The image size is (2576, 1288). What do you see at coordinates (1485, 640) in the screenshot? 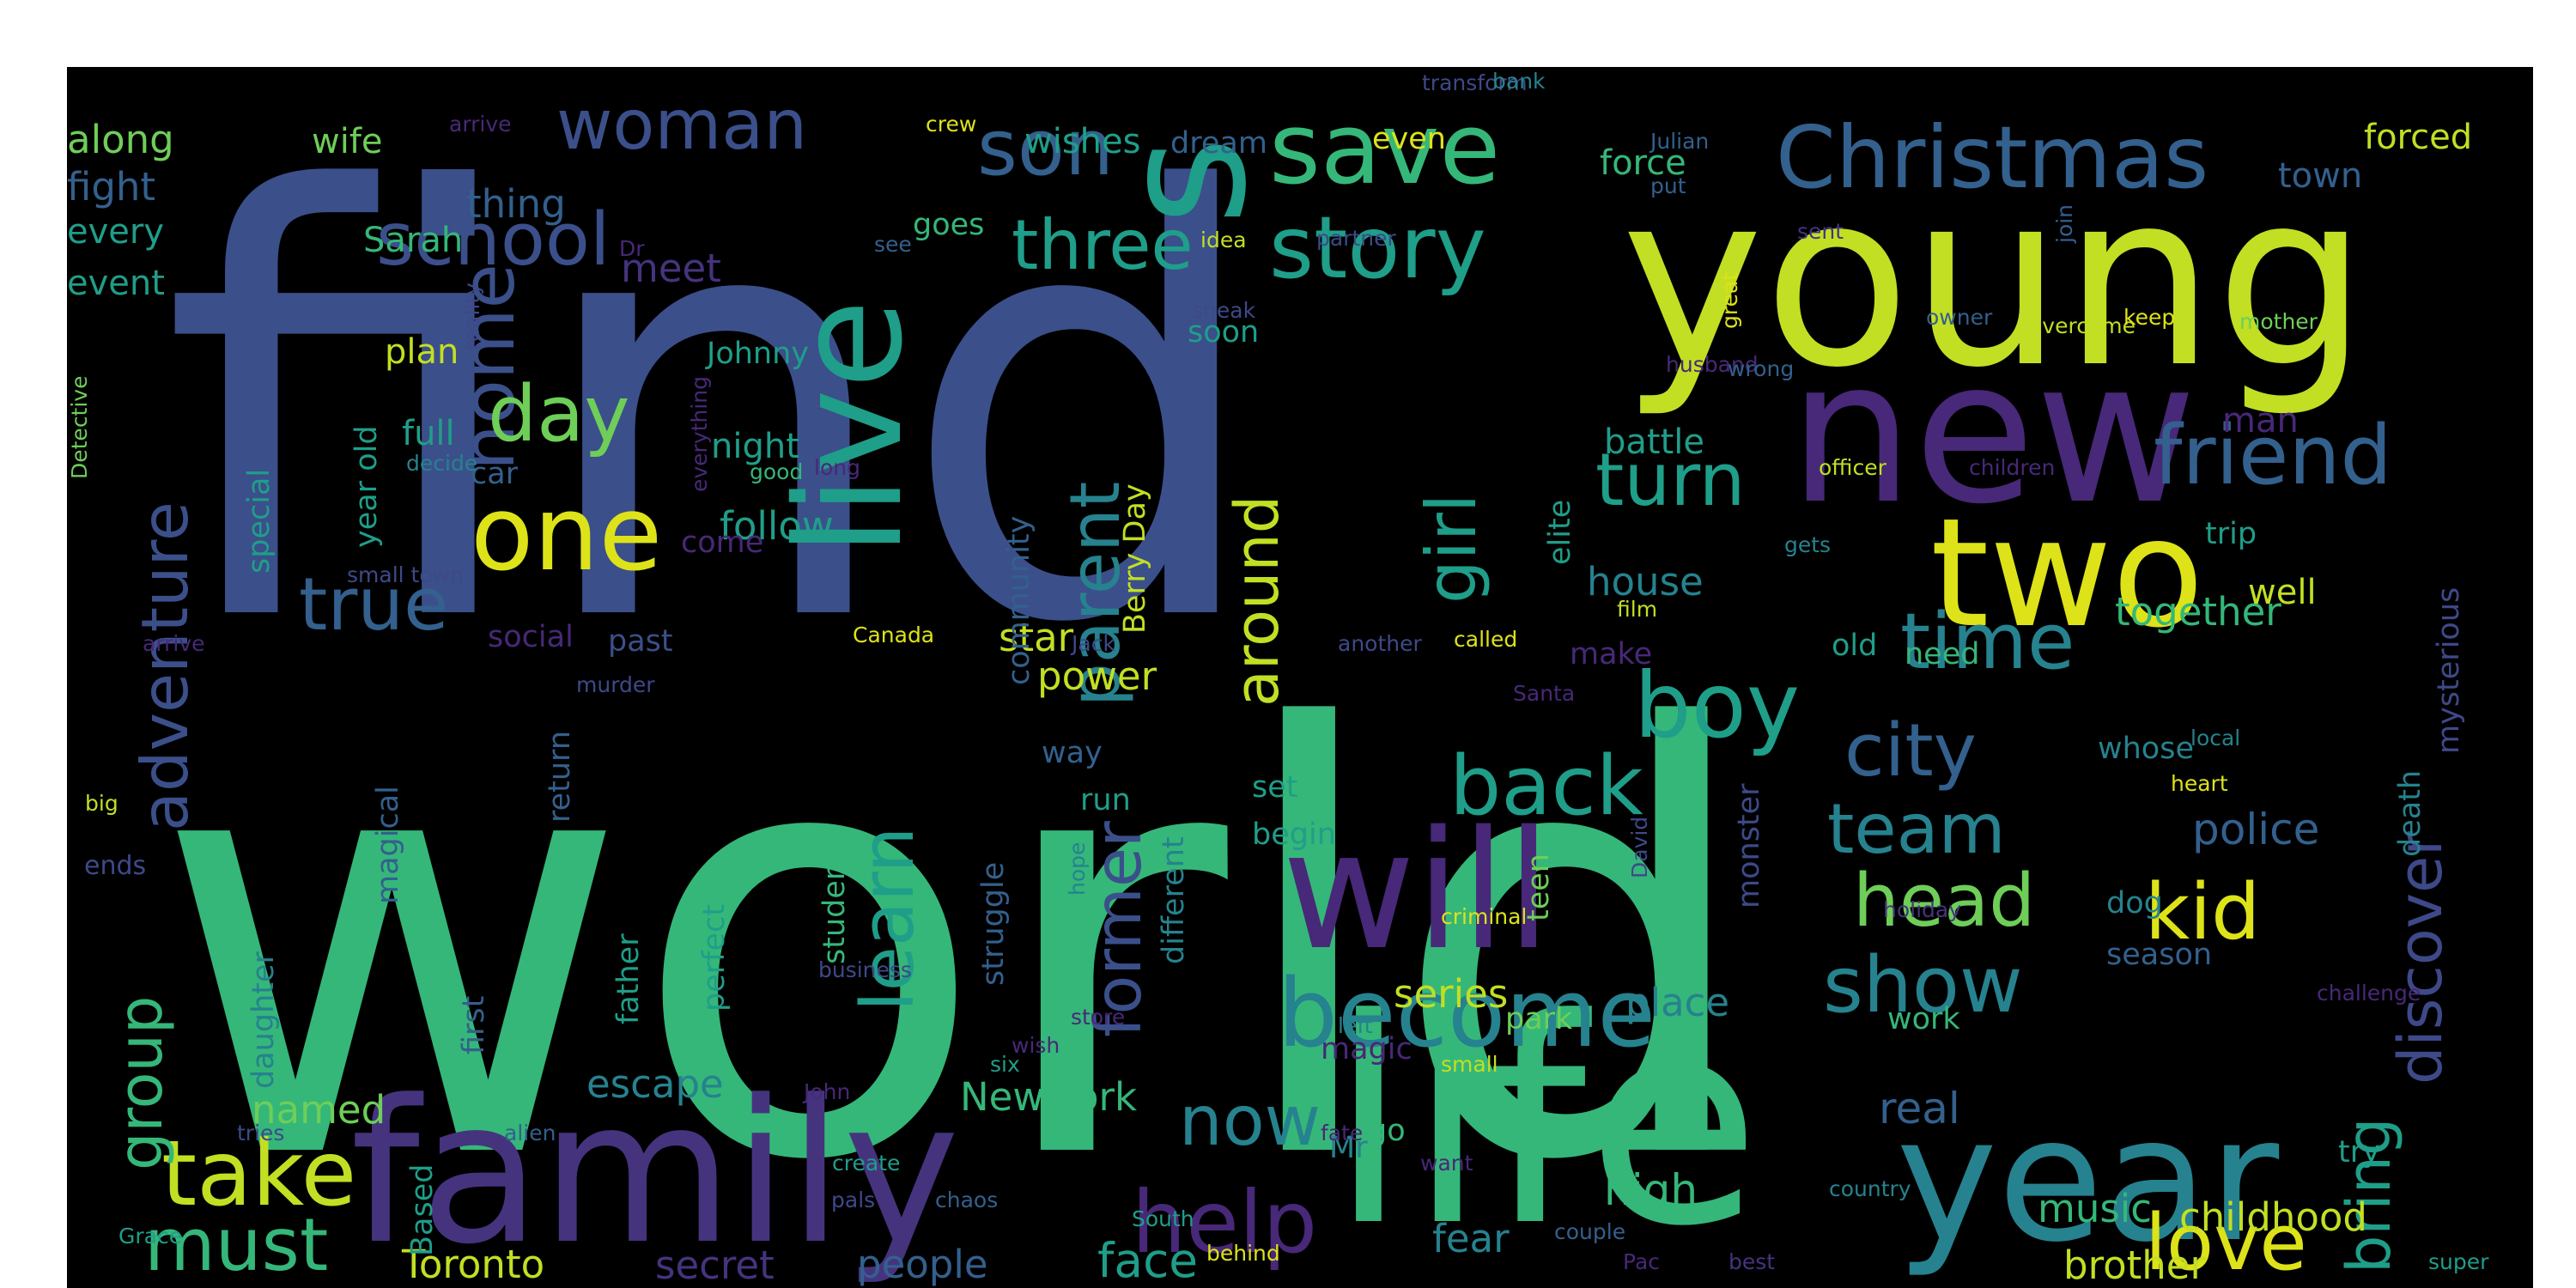
I see `word-called: called` at bounding box center [1485, 640].